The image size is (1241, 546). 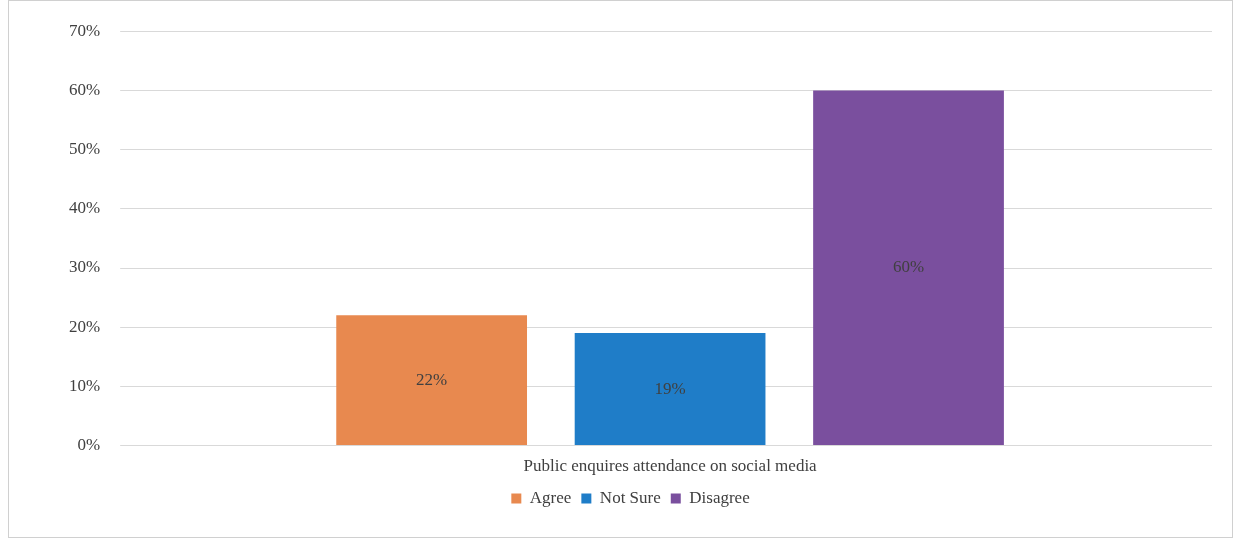 What do you see at coordinates (84, 149) in the screenshot?
I see `y-tick-label: 50%` at bounding box center [84, 149].